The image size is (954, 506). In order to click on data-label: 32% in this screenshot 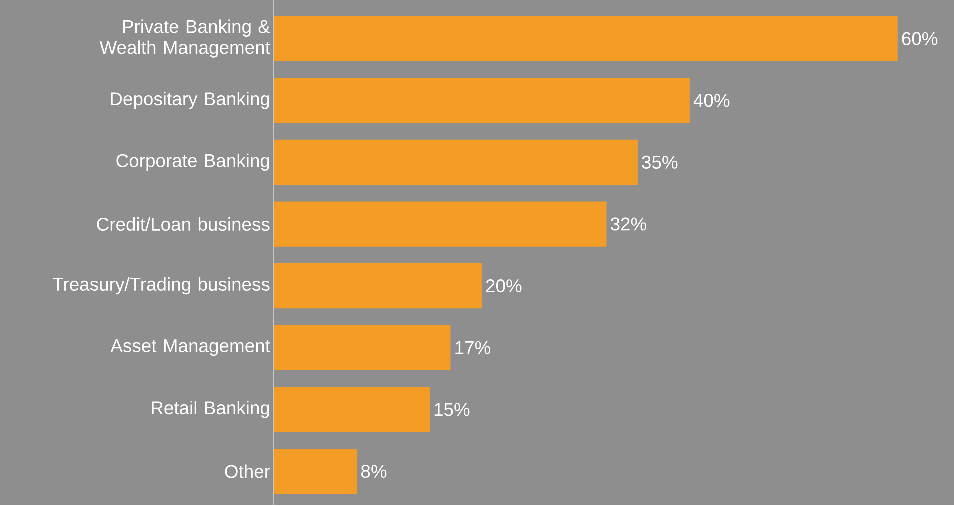, I will do `click(628, 224)`.